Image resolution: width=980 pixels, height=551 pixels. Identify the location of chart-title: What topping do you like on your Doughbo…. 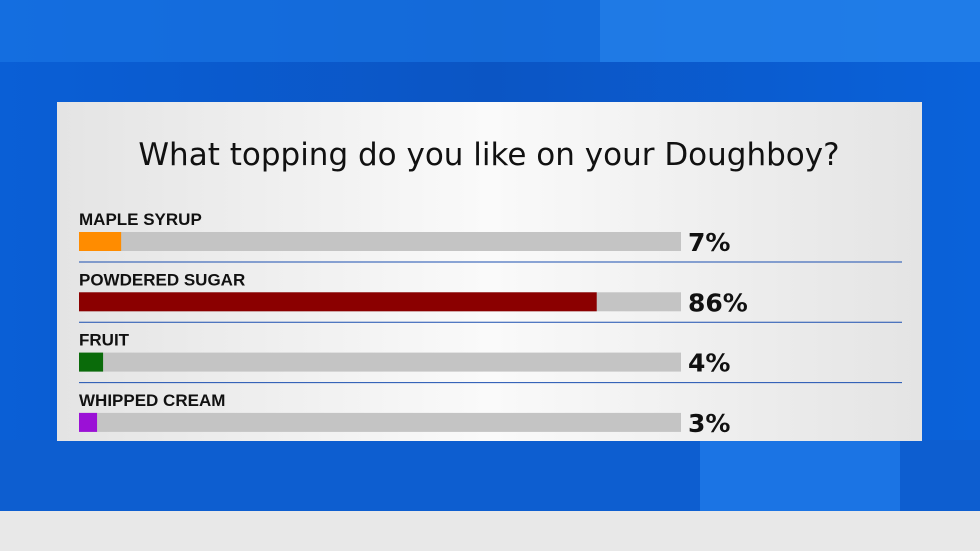
(488, 155).